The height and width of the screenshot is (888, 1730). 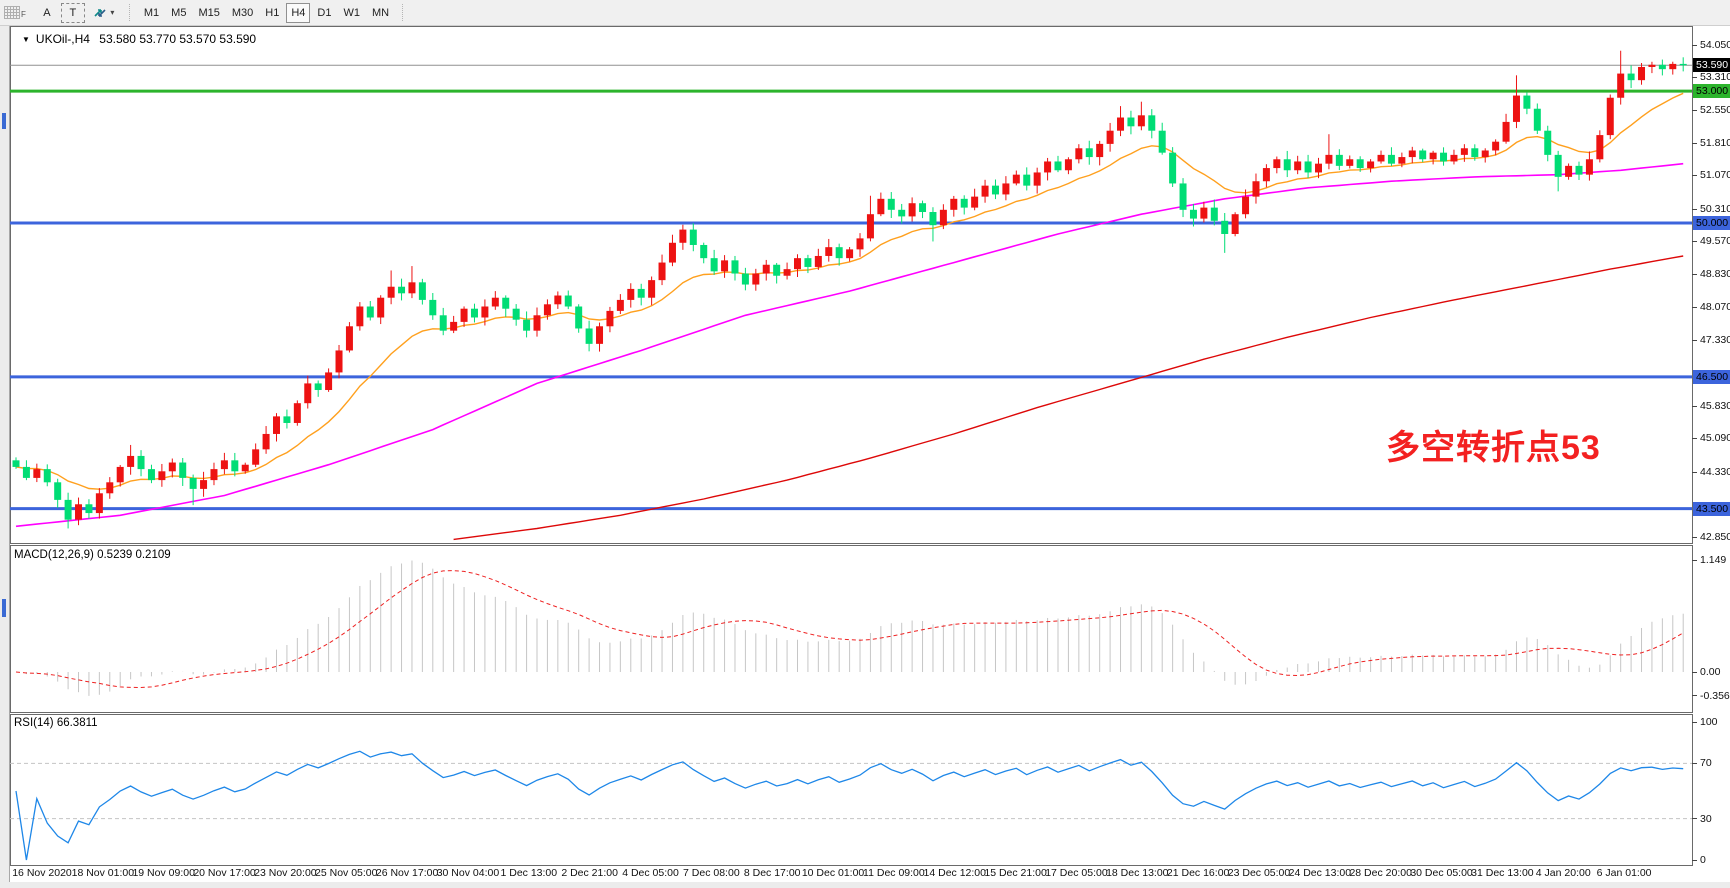 I want to click on macd-indicator-label: MACD(12,26,9) 0.5239 0.2109, so click(x=92, y=555).